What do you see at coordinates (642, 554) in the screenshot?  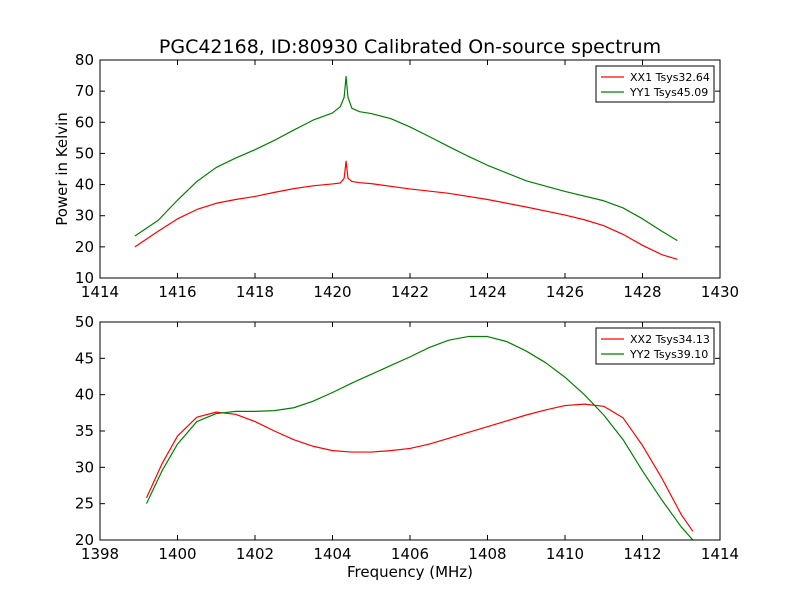 I see `x-tick-label: 1412` at bounding box center [642, 554].